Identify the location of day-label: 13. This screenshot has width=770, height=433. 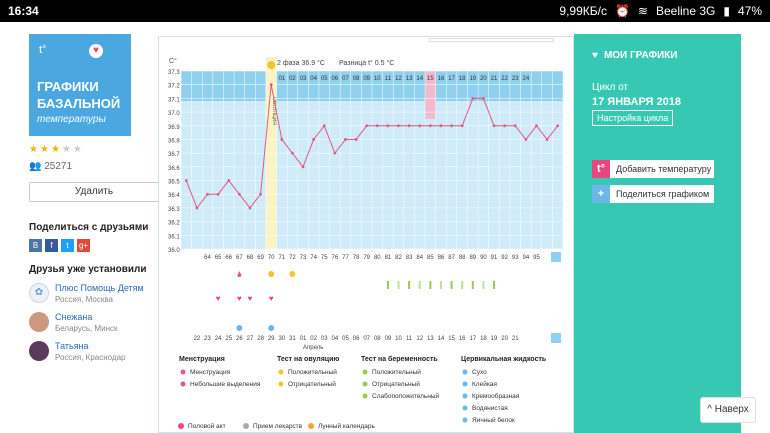
(409, 79).